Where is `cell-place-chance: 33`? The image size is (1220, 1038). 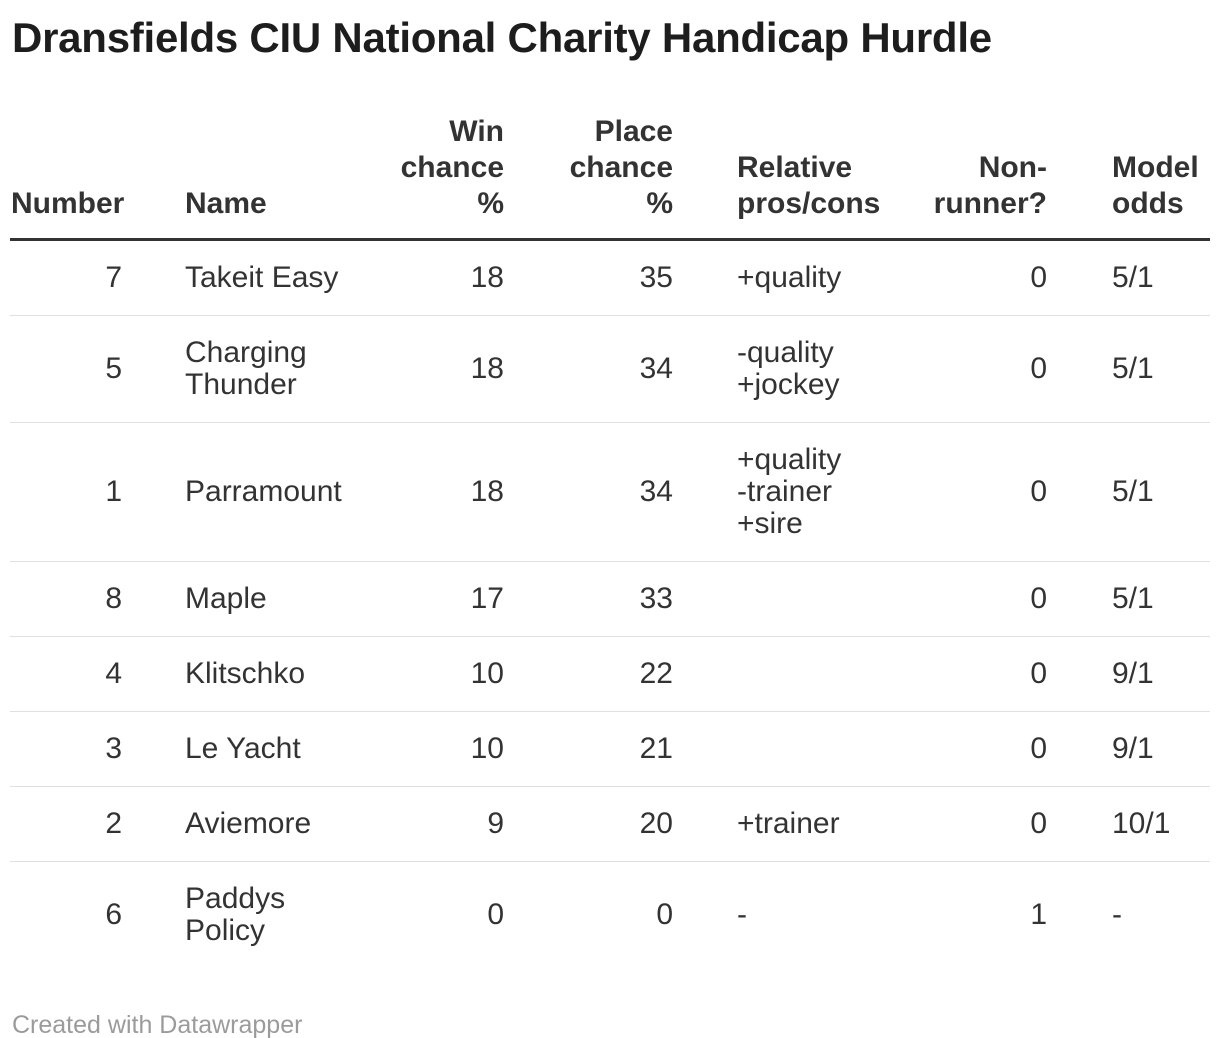 cell-place-chance: 33 is located at coordinates (598, 599).